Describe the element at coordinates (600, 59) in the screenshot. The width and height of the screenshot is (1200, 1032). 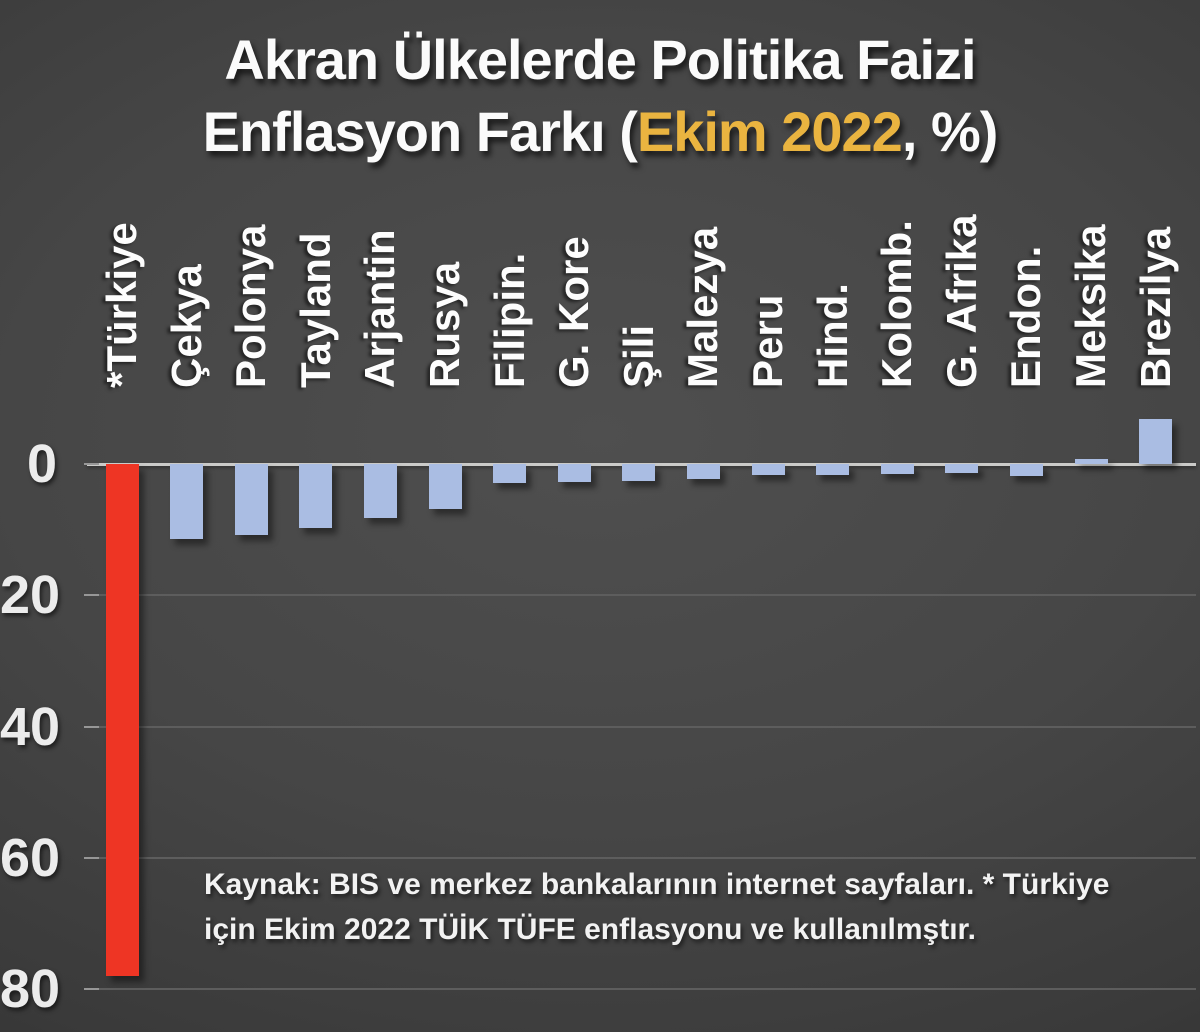
I see `chart-title-line1: Akran Ülkelerde Politika Faizi` at that location.